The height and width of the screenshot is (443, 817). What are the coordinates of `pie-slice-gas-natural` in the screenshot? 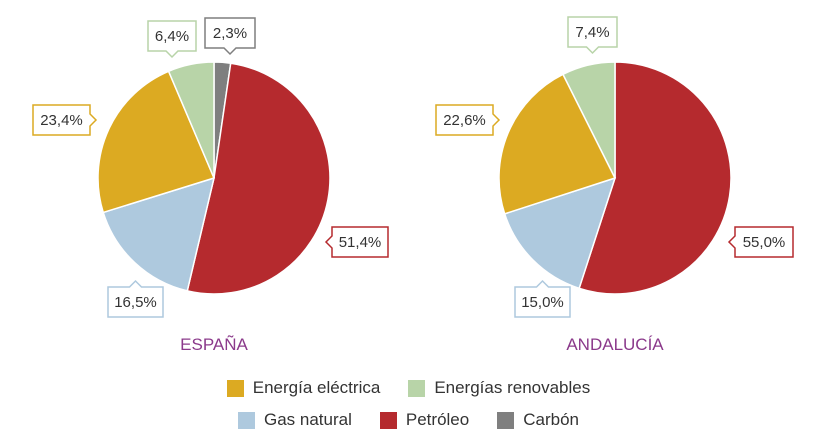 It's located at (159, 234).